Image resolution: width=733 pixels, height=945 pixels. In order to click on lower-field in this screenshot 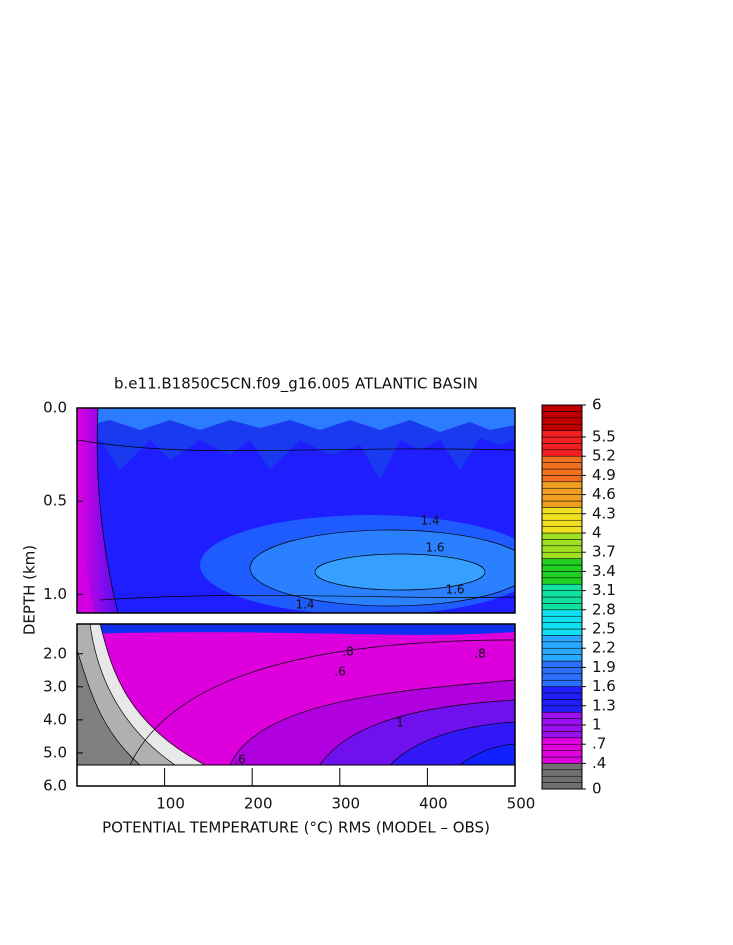, I will do `click(296, 694)`.